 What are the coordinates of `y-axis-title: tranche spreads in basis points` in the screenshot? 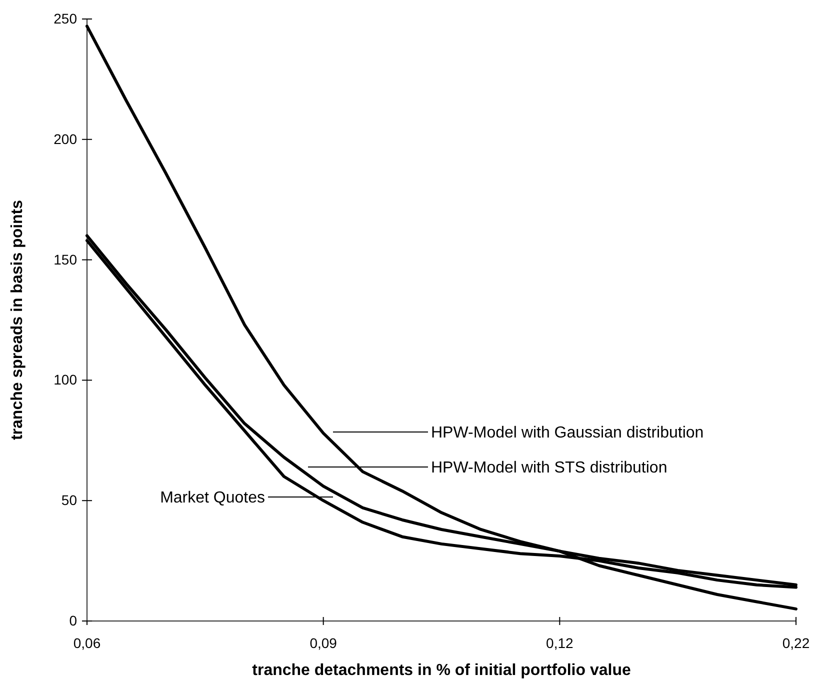 It's located at (17, 320).